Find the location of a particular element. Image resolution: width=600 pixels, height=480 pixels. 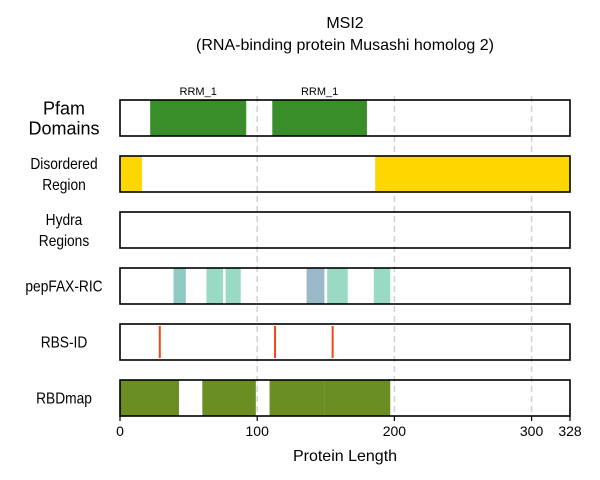

track: RBDmap is located at coordinates (303, 398).